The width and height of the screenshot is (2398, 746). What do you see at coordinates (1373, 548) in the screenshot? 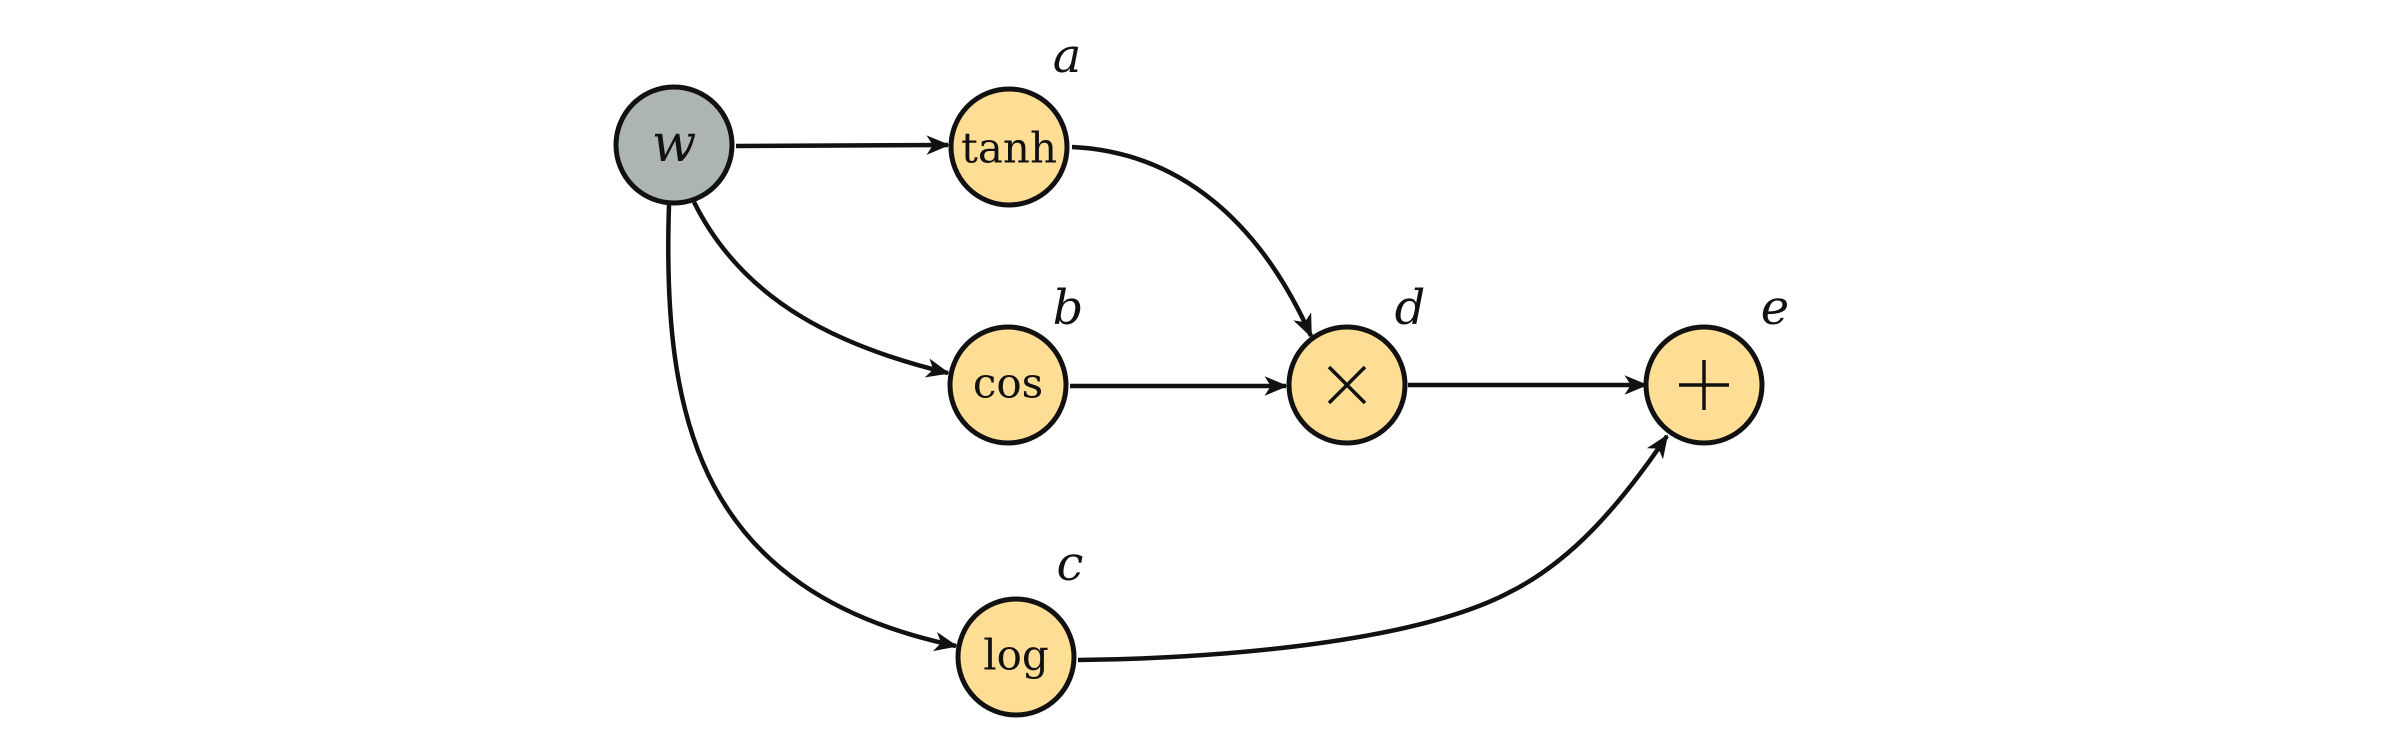
I see `edge-log-to-plus` at bounding box center [1373, 548].